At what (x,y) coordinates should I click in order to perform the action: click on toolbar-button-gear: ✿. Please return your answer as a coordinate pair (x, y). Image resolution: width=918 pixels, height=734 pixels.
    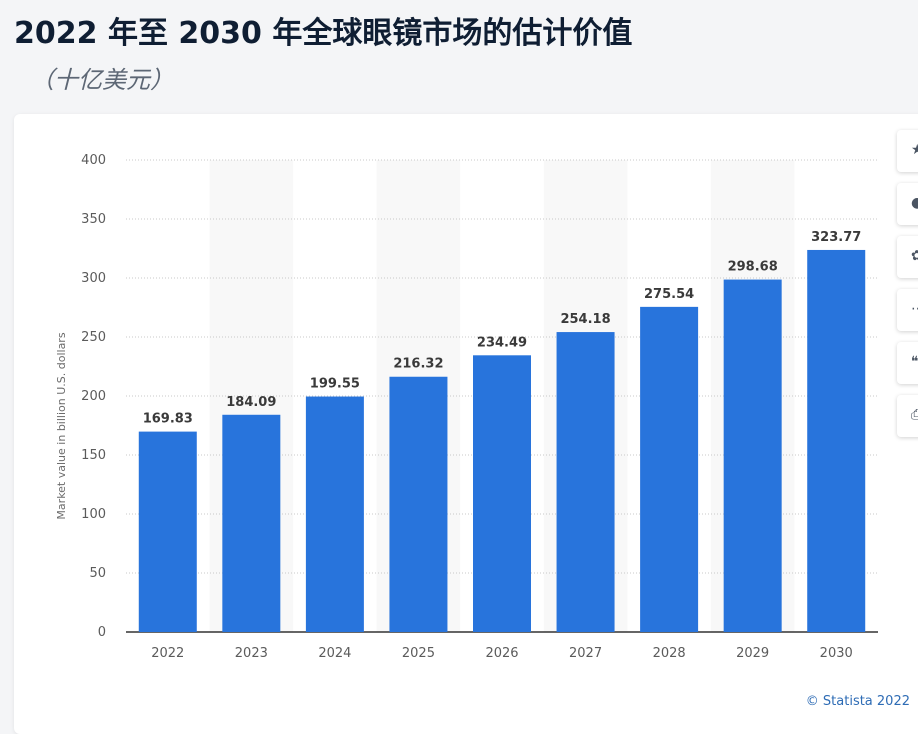
    Looking at the image, I should click on (907, 257).